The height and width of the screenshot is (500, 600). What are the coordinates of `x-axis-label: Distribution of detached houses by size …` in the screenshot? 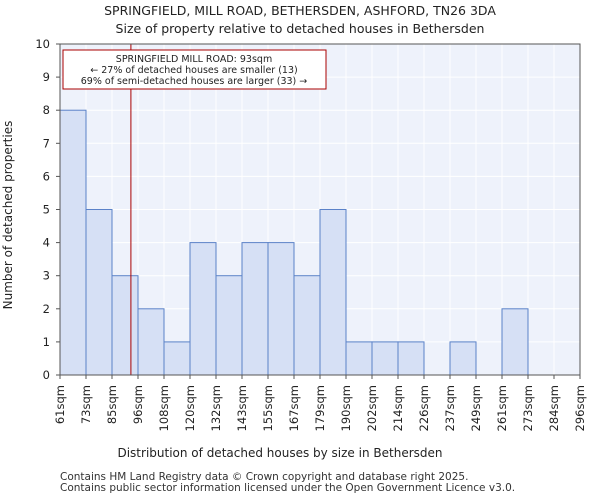 It's located at (279, 453).